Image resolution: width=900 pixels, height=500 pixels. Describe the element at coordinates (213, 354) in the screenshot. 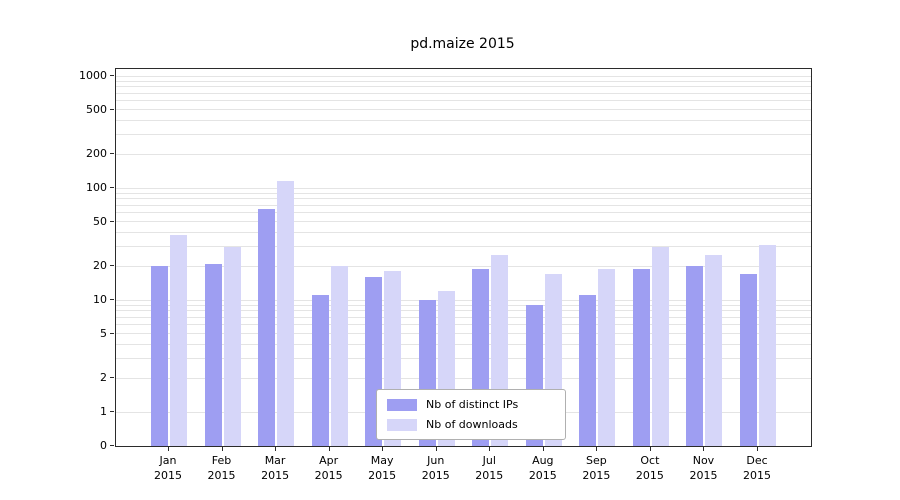

I see `bar-nb-of-distinct-ips-feb` at that location.